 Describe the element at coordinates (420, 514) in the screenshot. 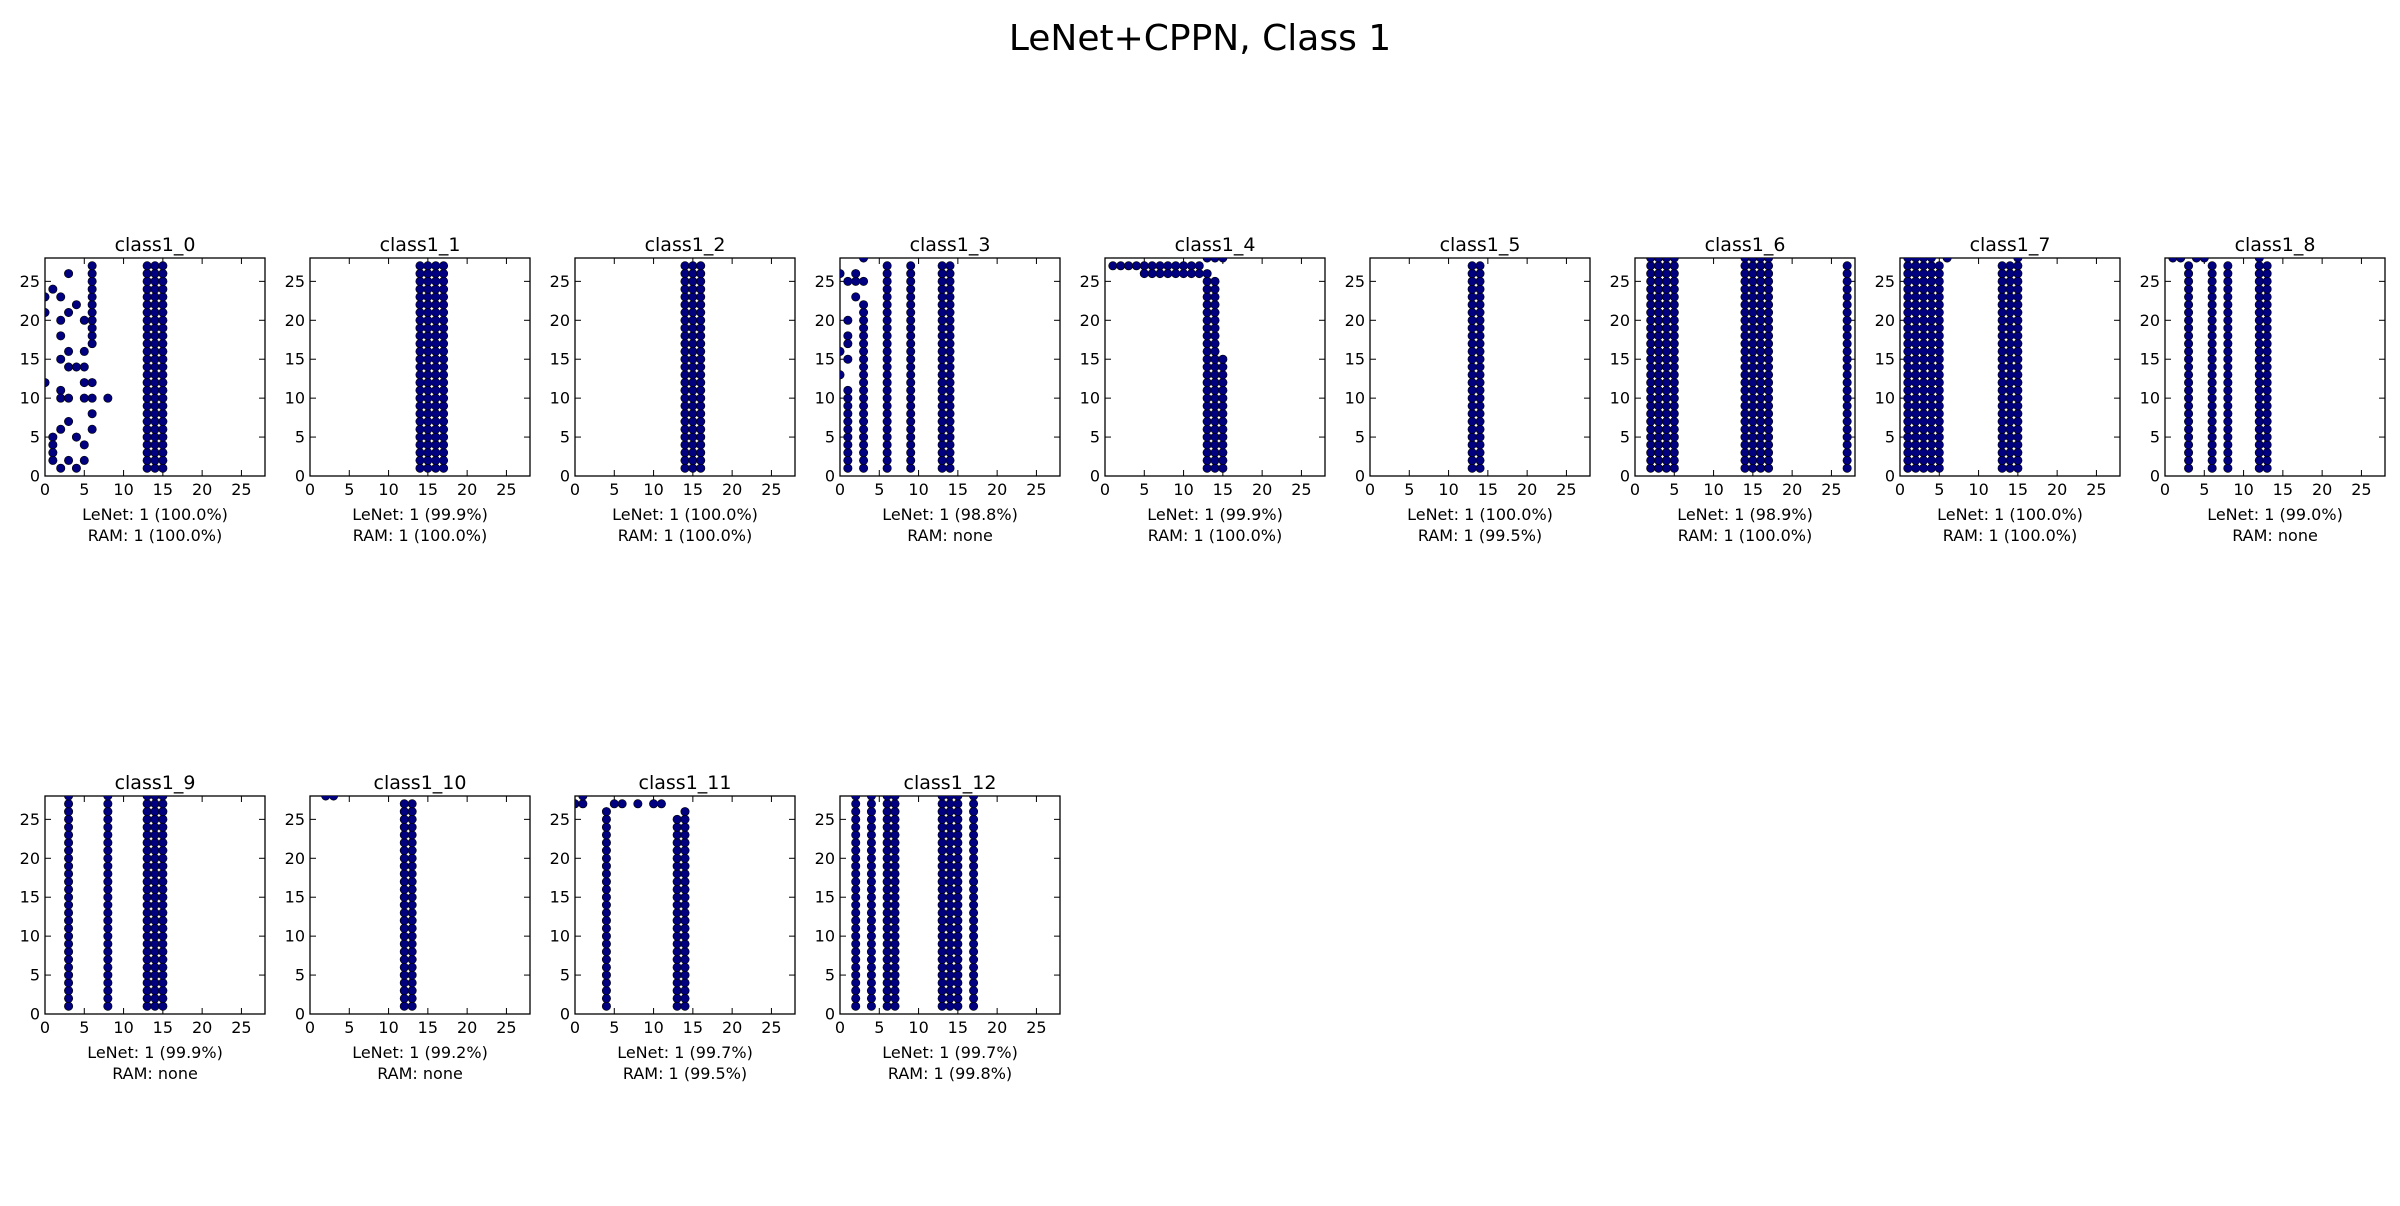

I see `lenet-prediction: LeNet: 1 (99.9%)` at that location.